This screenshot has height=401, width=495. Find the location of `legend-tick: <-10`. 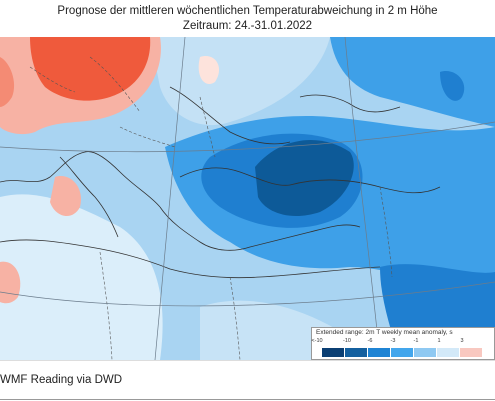

legend-tick: <-10 is located at coordinates (317, 341).